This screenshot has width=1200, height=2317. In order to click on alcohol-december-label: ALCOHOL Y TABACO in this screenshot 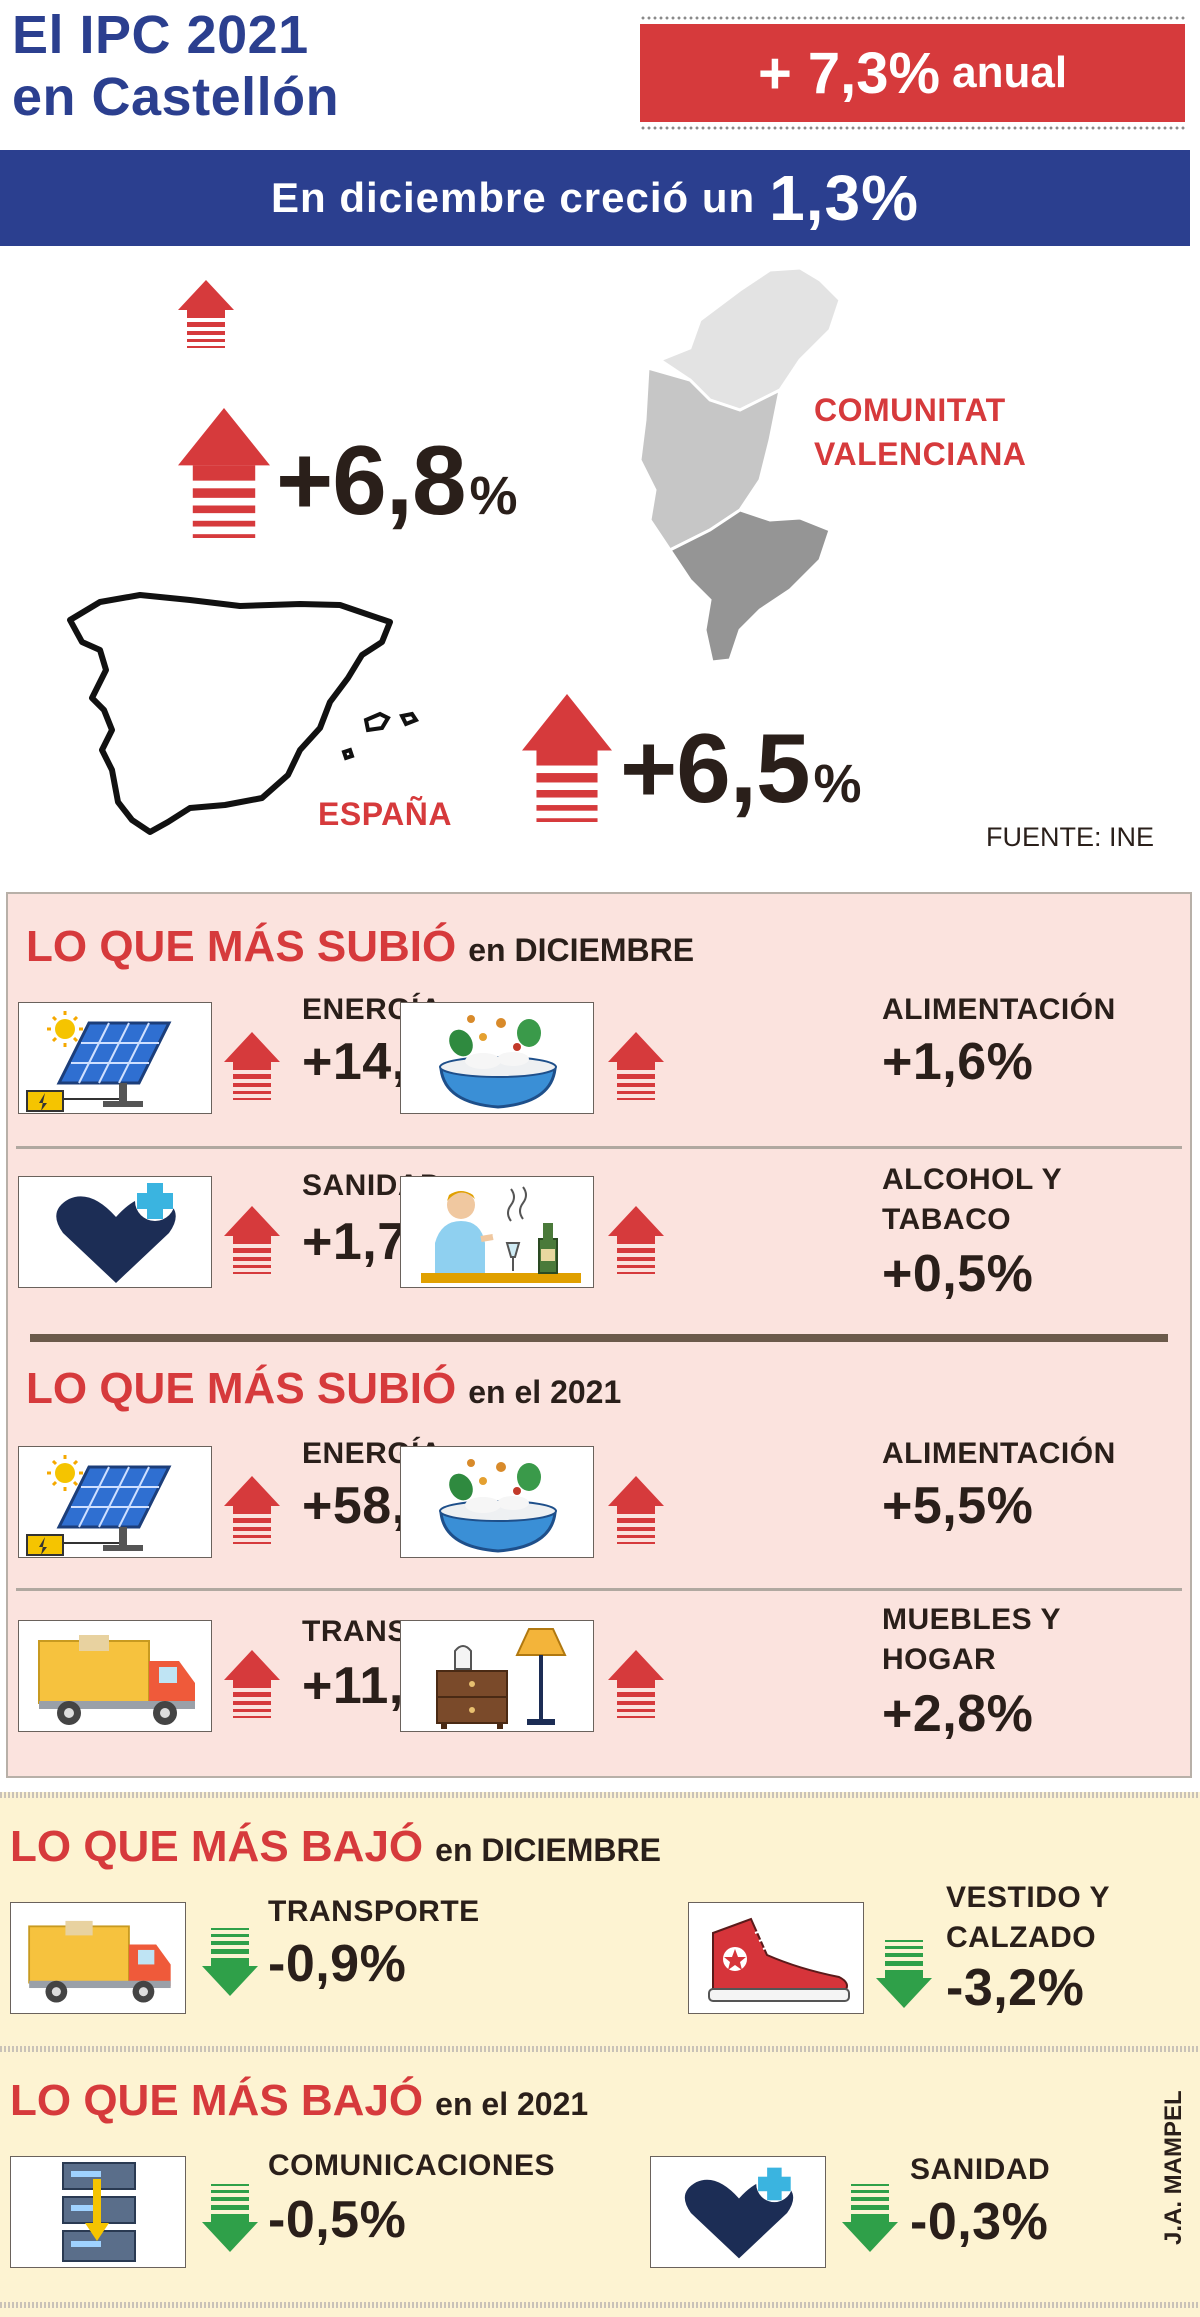, I will do `click(972, 1200)`.